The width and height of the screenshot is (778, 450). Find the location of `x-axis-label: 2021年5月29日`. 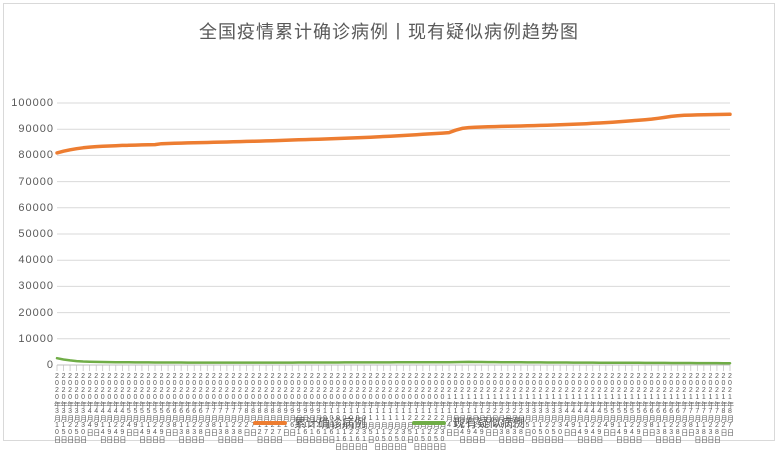

x-axis-label: 2021年5月29日 is located at coordinates (639, 408).